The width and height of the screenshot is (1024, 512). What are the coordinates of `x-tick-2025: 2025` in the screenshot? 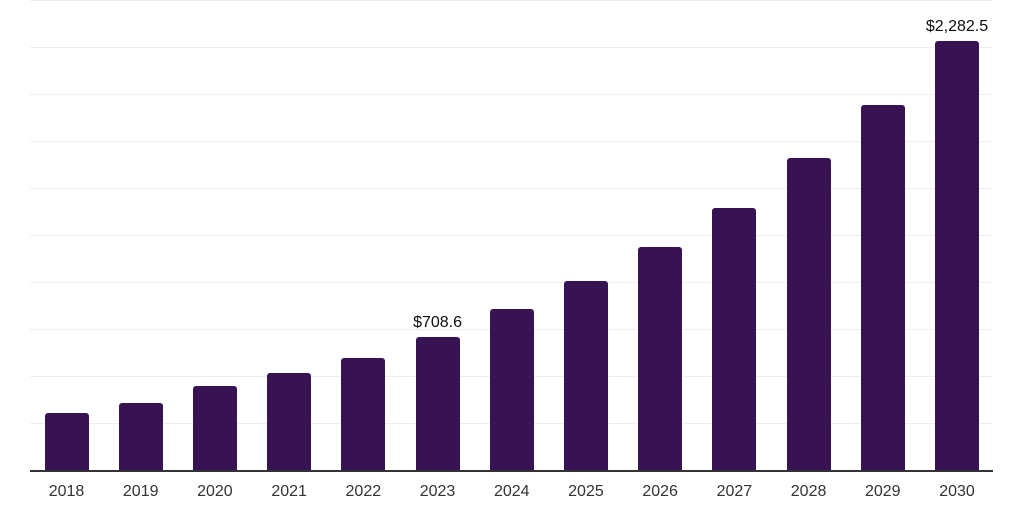 It's located at (586, 491).